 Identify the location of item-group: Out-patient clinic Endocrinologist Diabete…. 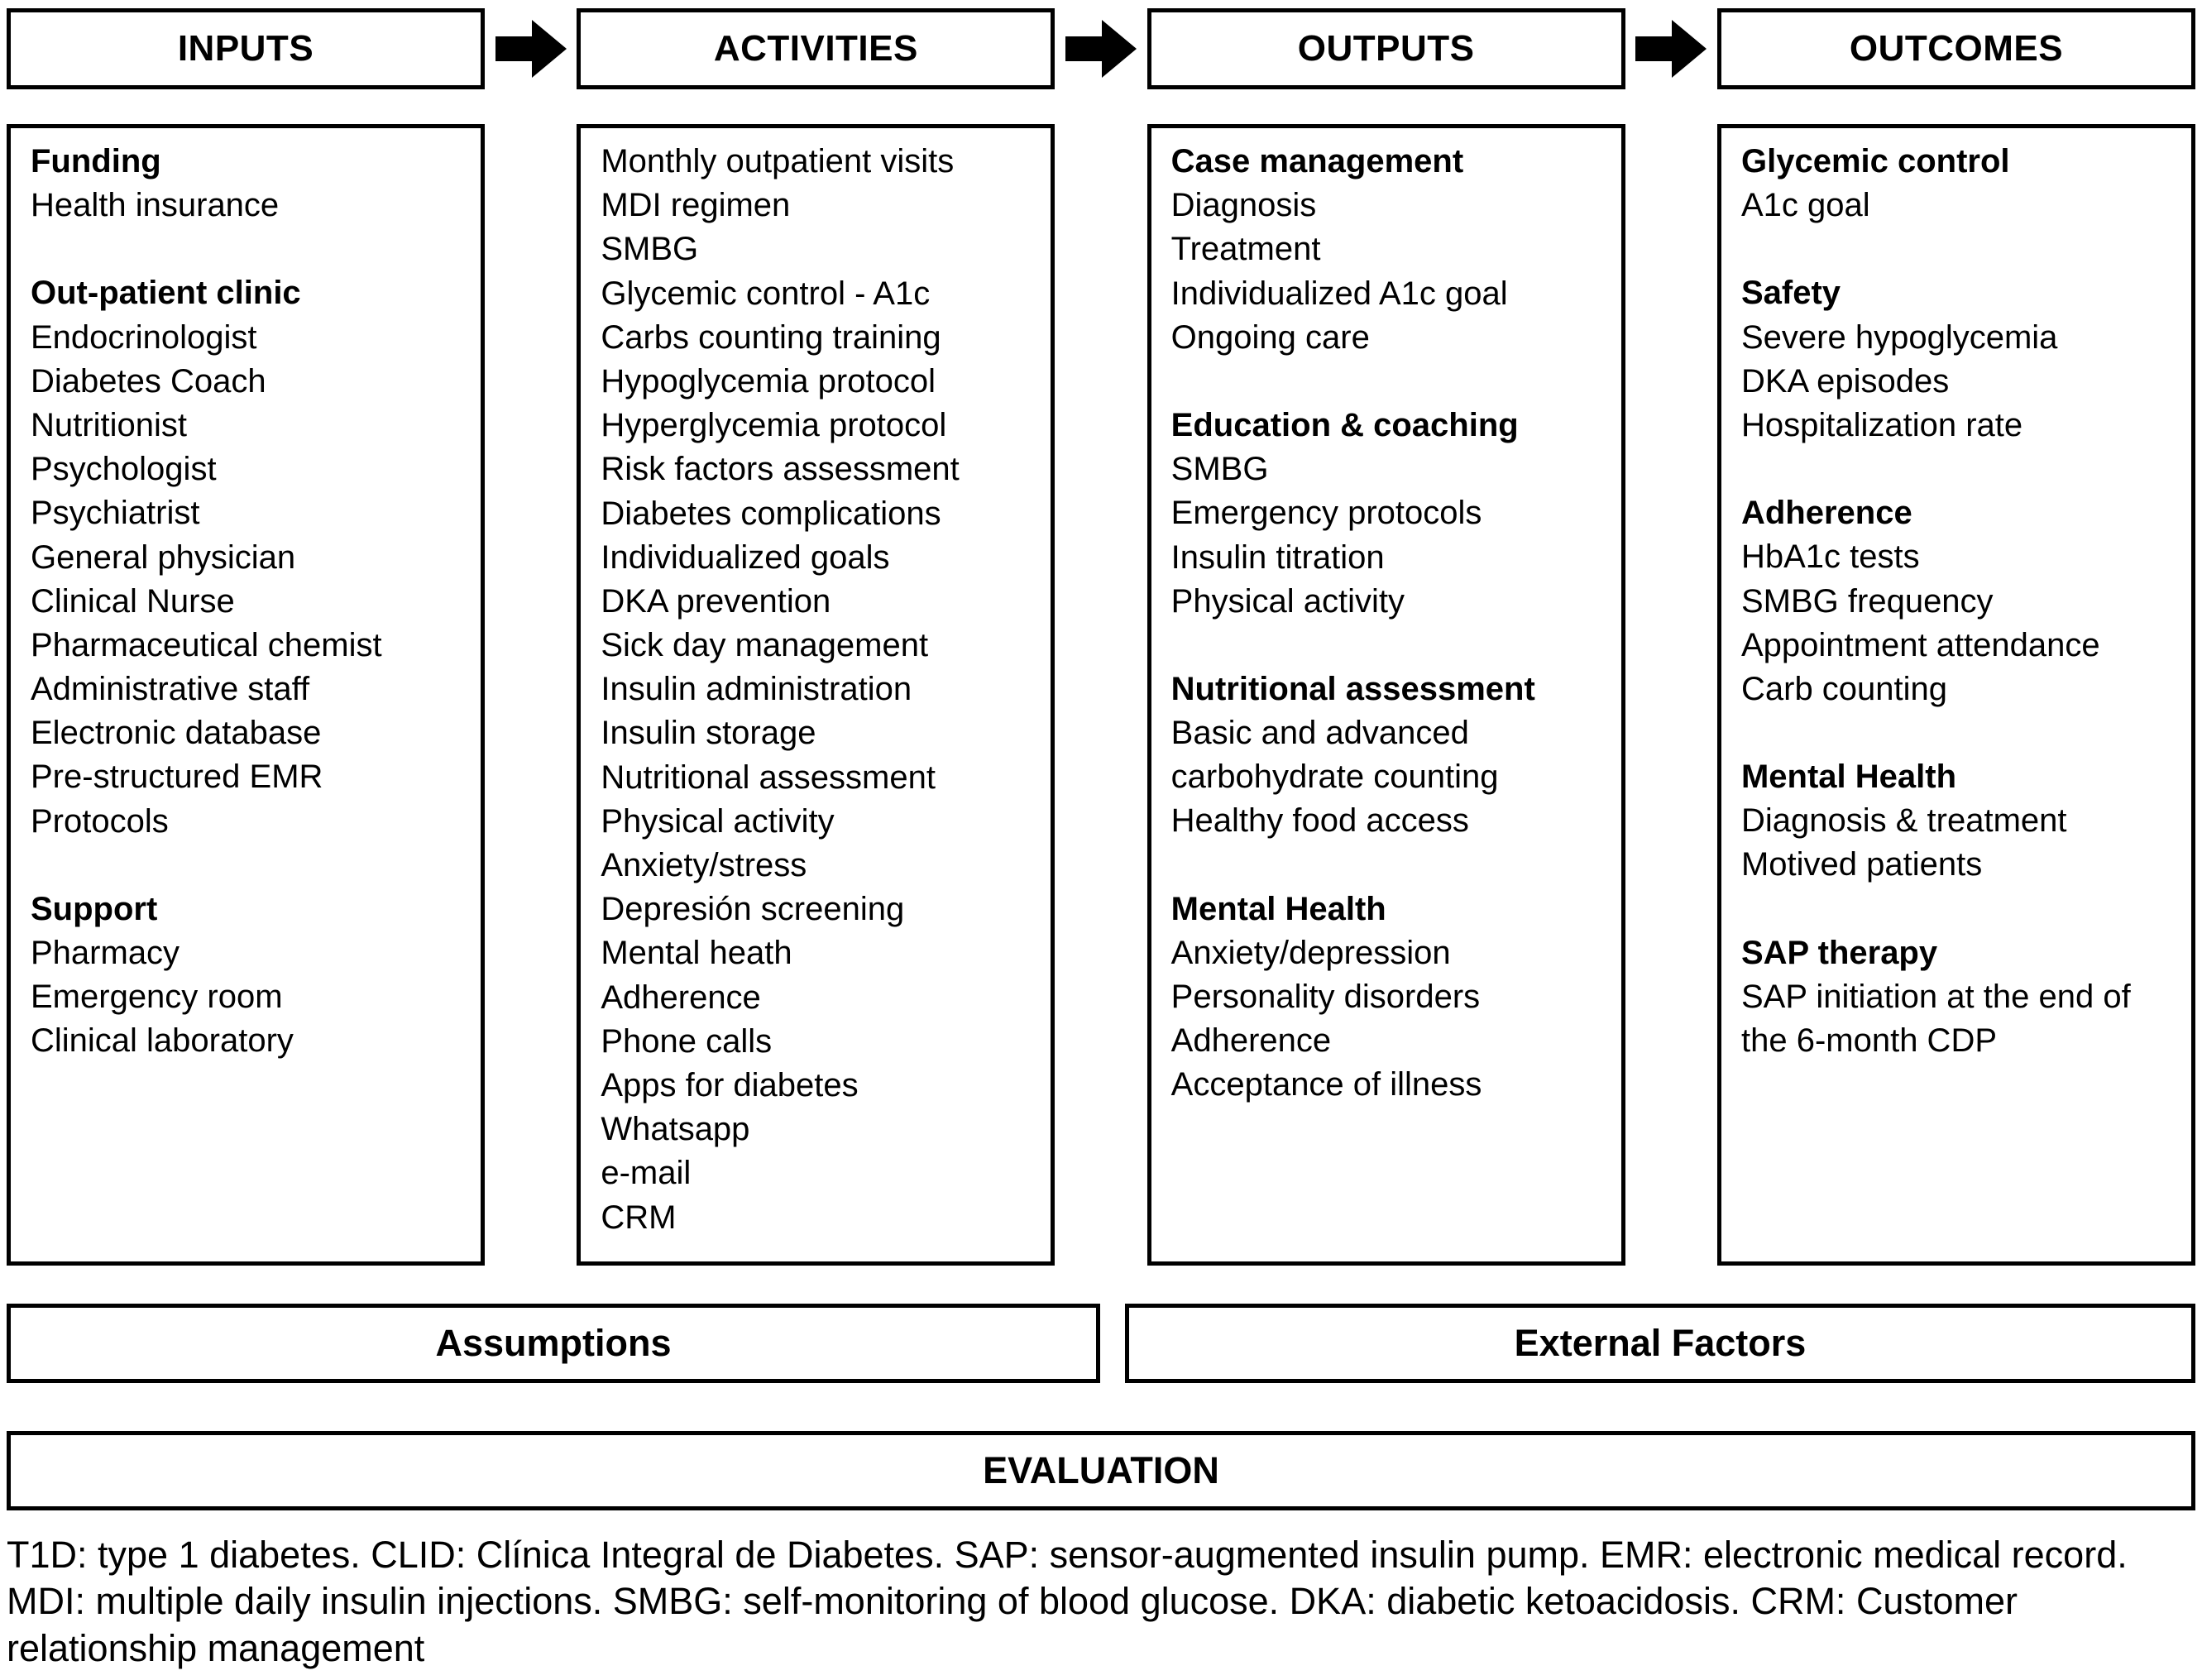
(246, 557).